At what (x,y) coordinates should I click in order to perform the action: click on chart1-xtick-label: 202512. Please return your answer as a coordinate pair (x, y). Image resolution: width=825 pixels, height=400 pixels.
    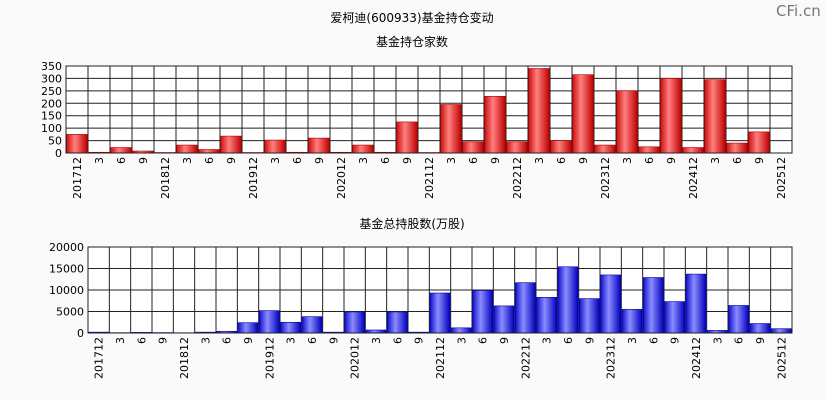
    Looking at the image, I should click on (781, 178).